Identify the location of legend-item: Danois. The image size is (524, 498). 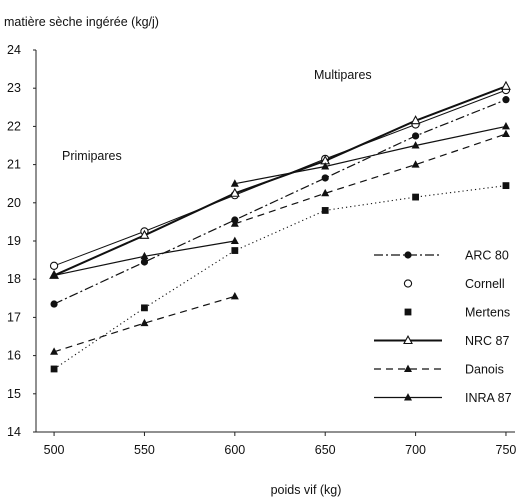
(439, 370).